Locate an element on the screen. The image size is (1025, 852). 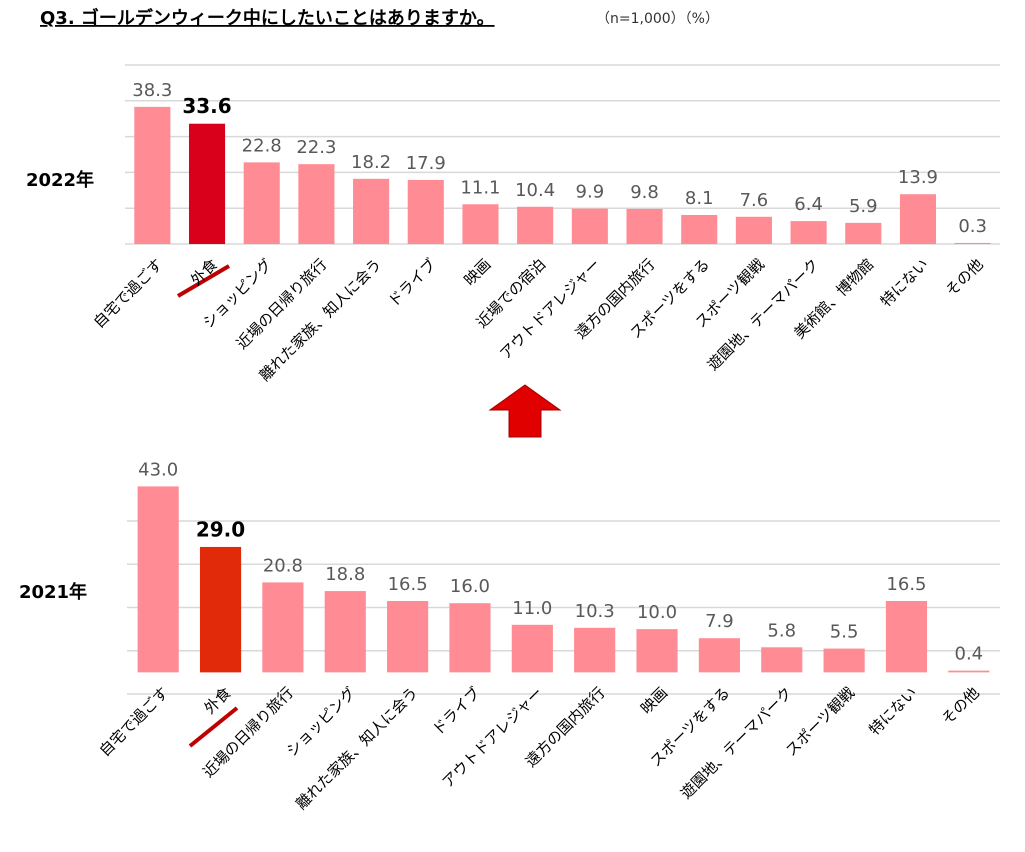
value-label: 7.9 is located at coordinates (719, 621).